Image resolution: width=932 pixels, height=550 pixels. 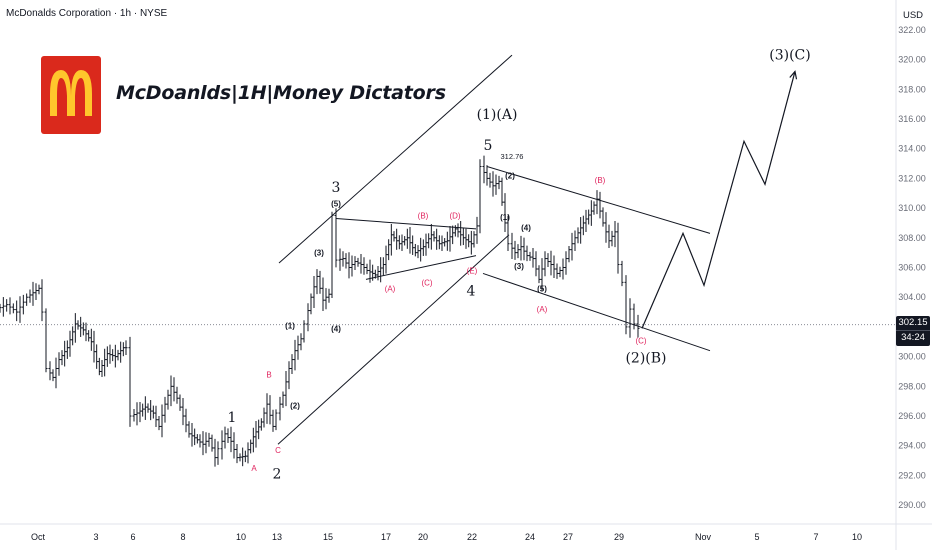 What do you see at coordinates (328, 537) in the screenshot?
I see `x-tick-label: 15` at bounding box center [328, 537].